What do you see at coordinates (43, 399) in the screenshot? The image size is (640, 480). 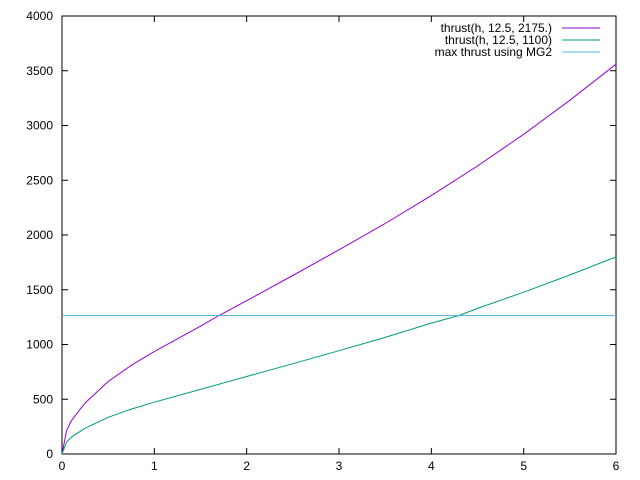 I see `y-tick-label: 500` at bounding box center [43, 399].